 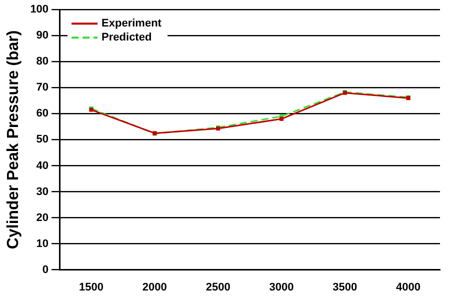 I want to click on y-tick-label: 50, so click(x=42, y=140).